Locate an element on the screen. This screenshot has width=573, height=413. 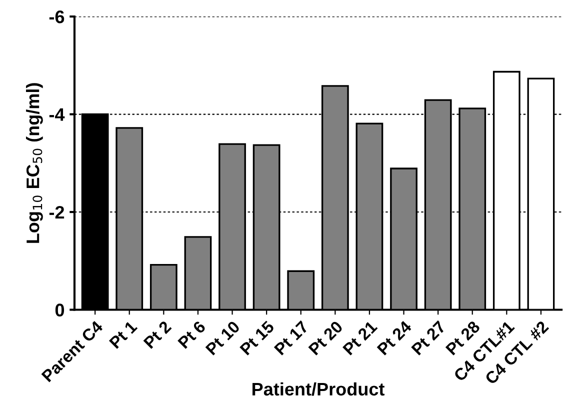
x-tick-label: Pt 10 is located at coordinates (222, 338).